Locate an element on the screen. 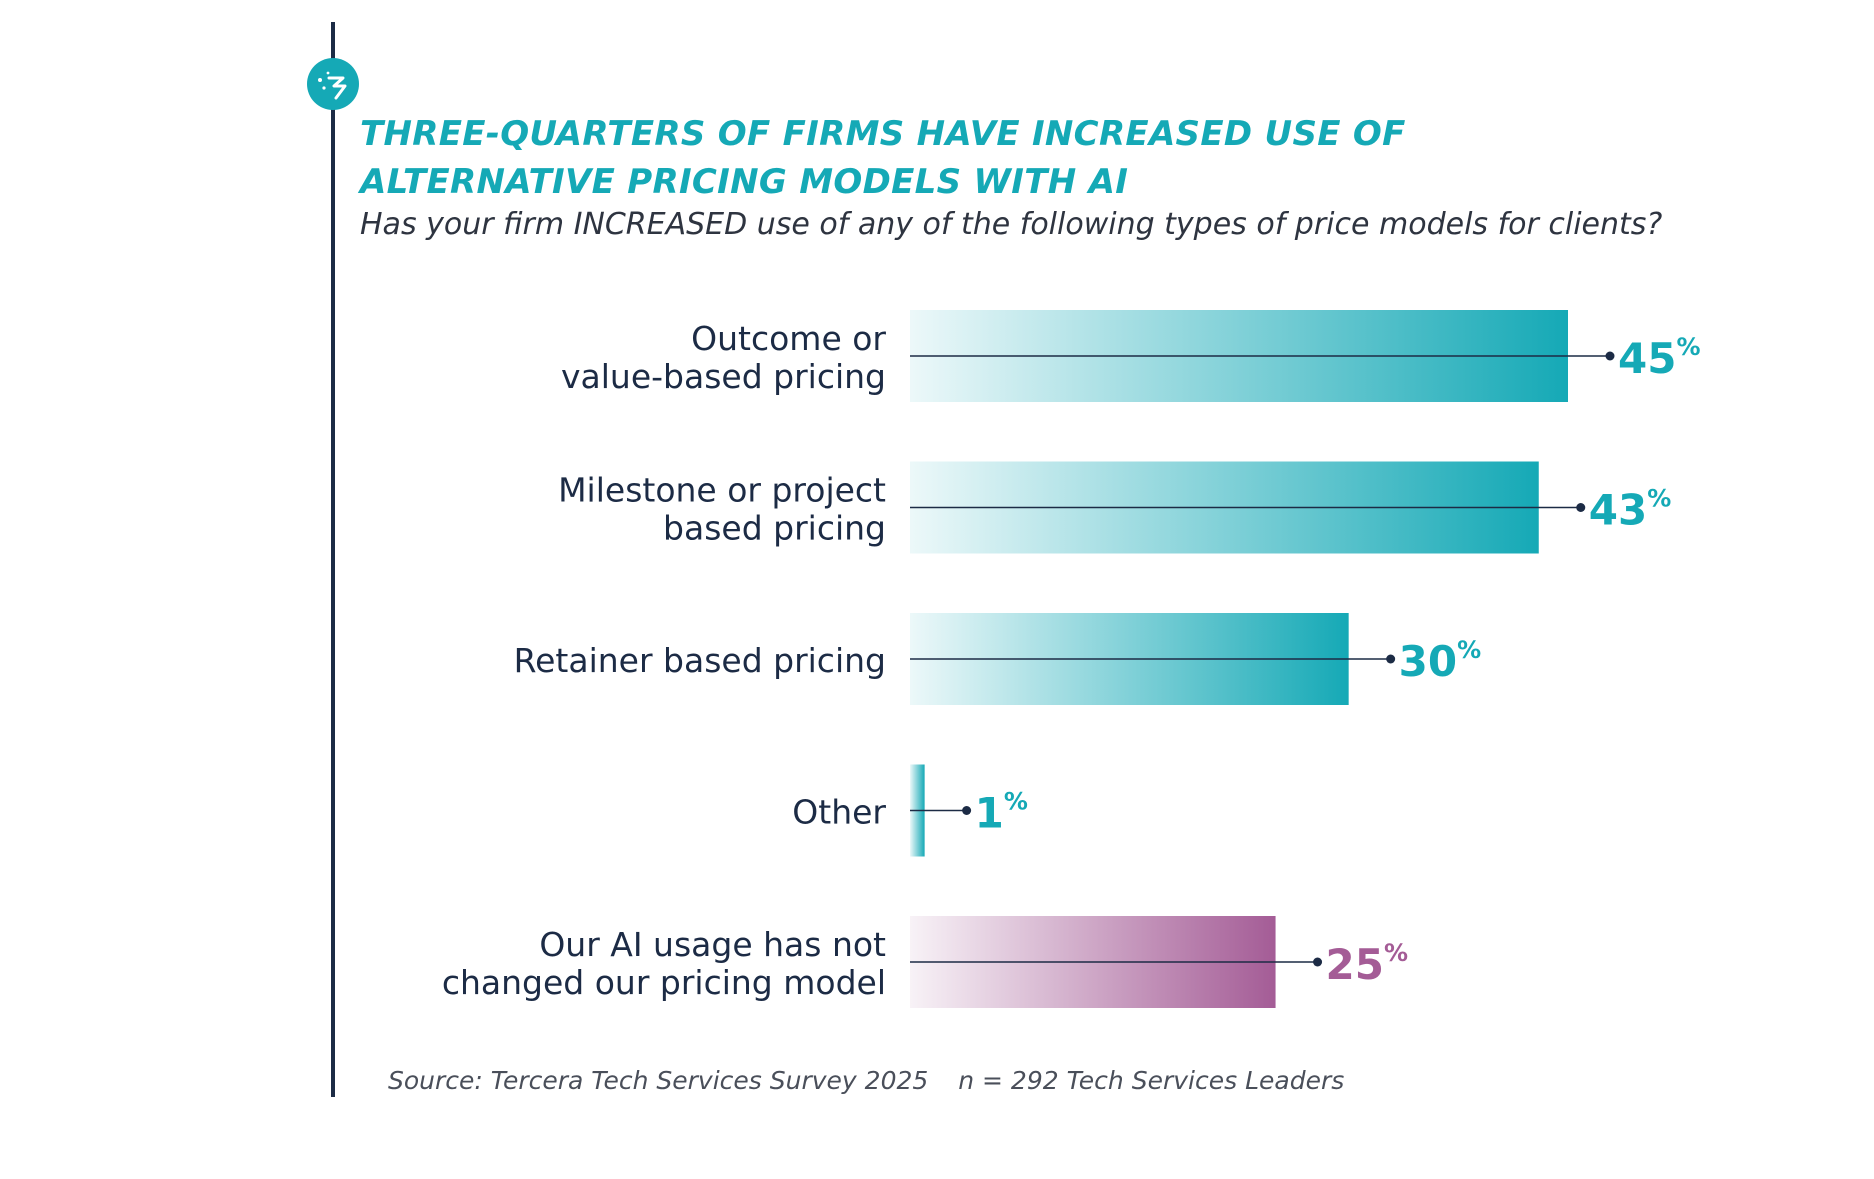 The width and height of the screenshot is (1874, 1179). category-label: based pricing is located at coordinates (774, 528).